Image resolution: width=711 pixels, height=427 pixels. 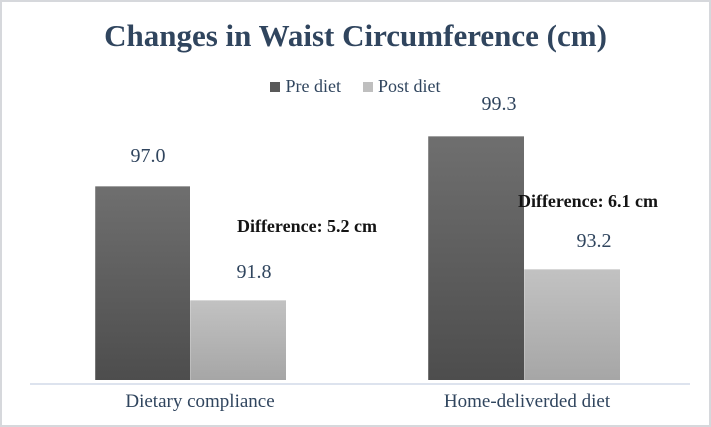 What do you see at coordinates (200, 401) in the screenshot?
I see `category-label-dietary-compliance: Dietary compliance` at bounding box center [200, 401].